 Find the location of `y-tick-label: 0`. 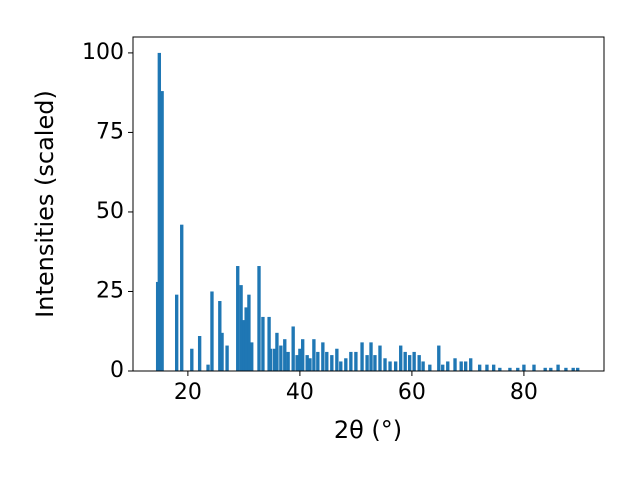

y-tick-label: 0 is located at coordinates (117, 370).